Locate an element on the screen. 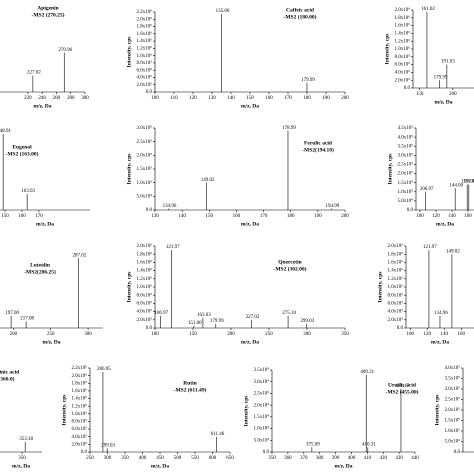 The width and height of the screenshot is (474, 474). y-tick-label: 3.5x10⁴ is located at coordinates (262, 370).